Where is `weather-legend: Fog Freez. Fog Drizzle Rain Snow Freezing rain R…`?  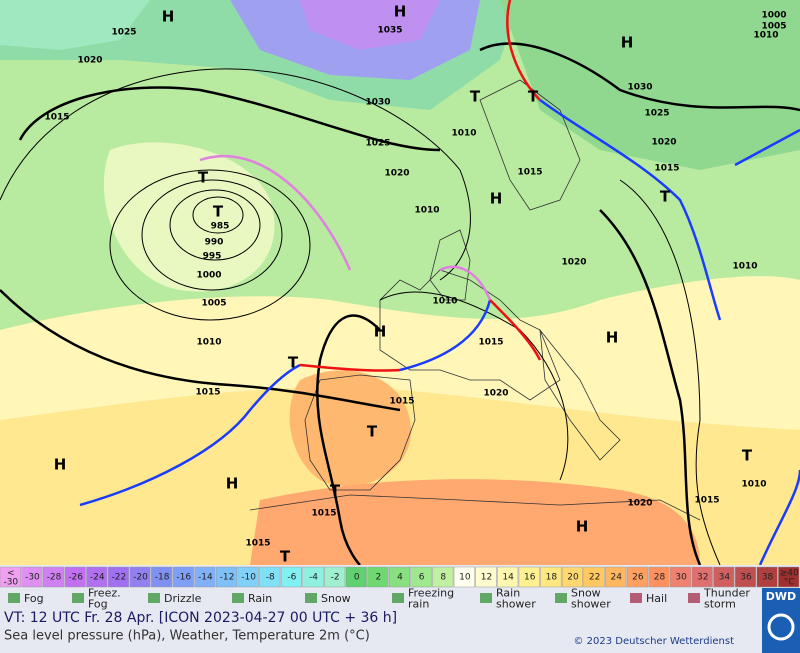 weather-legend: Fog Freez. Fog Drizzle Rain Snow Freezing rain R… is located at coordinates (379, 599).